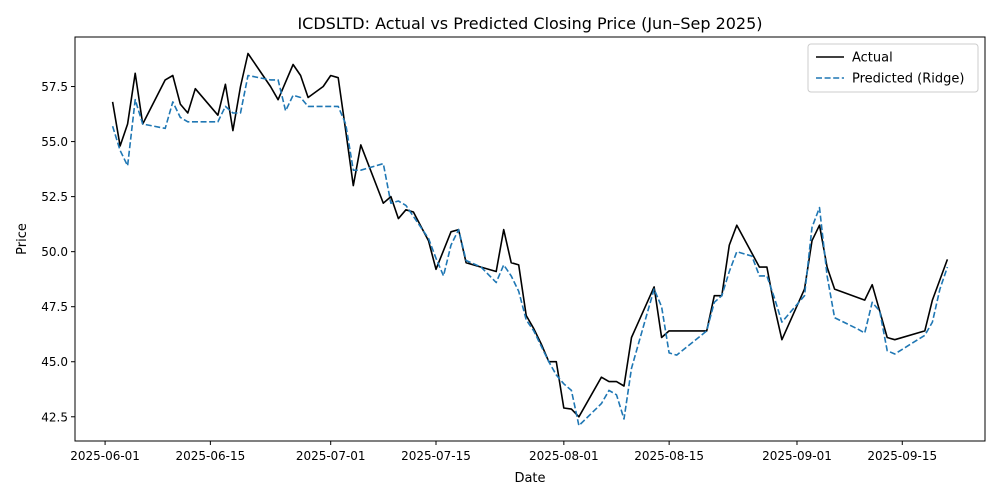 Image resolution: width=1000 pixels, height=500 pixels. Describe the element at coordinates (908, 79) in the screenshot. I see `legend-predicted-label: Predicted (Ridge)` at that location.